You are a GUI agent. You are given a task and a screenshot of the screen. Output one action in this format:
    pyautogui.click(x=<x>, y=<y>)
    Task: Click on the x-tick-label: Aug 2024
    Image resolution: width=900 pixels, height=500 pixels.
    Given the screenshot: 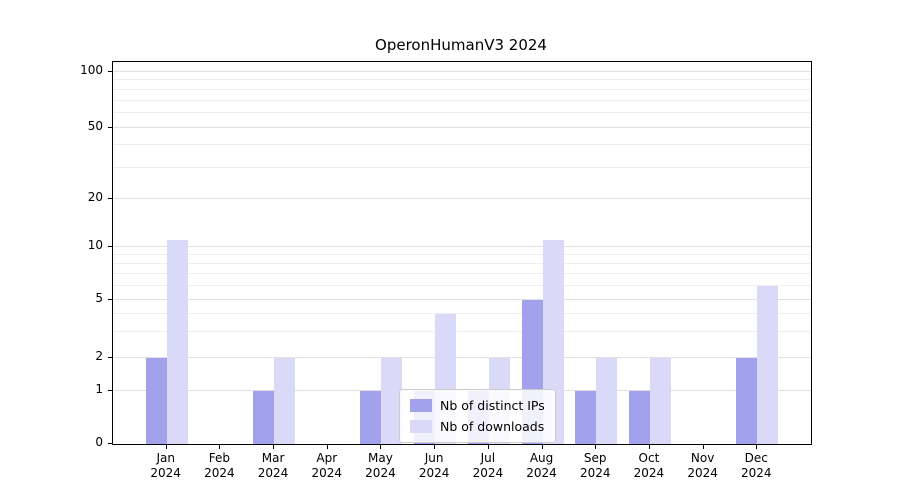 What is the action you would take?
    pyautogui.click(x=541, y=465)
    